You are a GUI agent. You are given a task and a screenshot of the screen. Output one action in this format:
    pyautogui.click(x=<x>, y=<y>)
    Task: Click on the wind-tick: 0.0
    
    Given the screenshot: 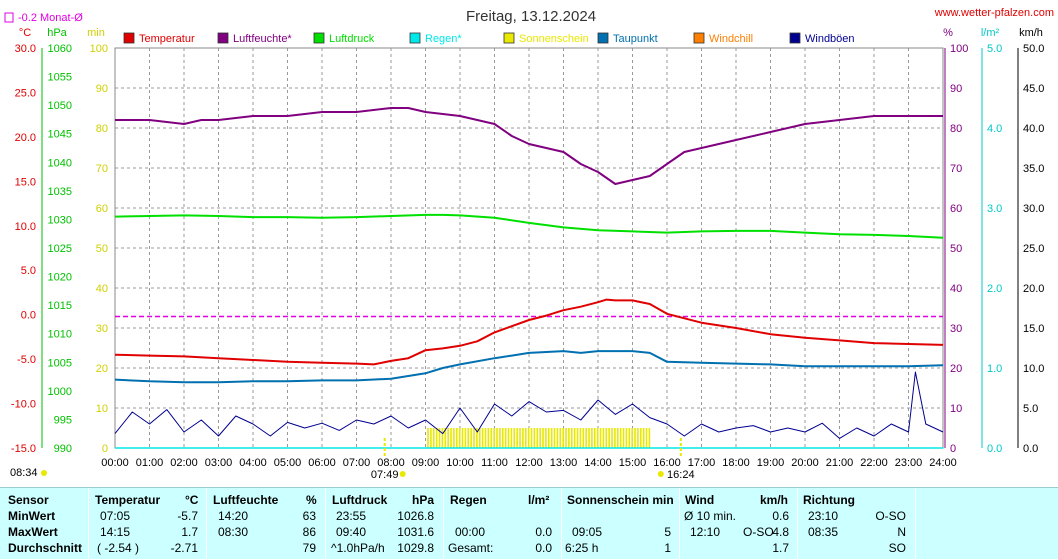 What is the action you would take?
    pyautogui.click(x=1030, y=449)
    